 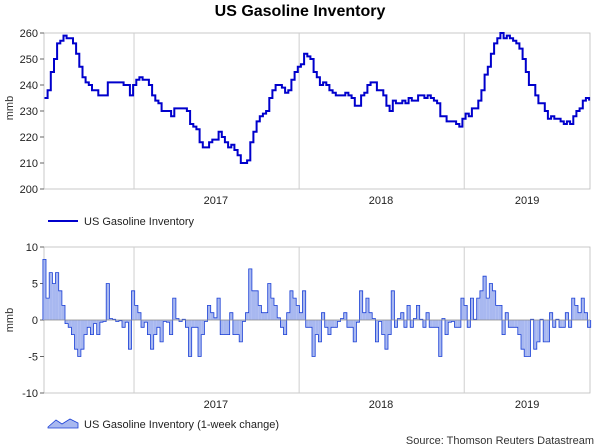 I want to click on y-tick-label: 220, so click(x=29, y=138).